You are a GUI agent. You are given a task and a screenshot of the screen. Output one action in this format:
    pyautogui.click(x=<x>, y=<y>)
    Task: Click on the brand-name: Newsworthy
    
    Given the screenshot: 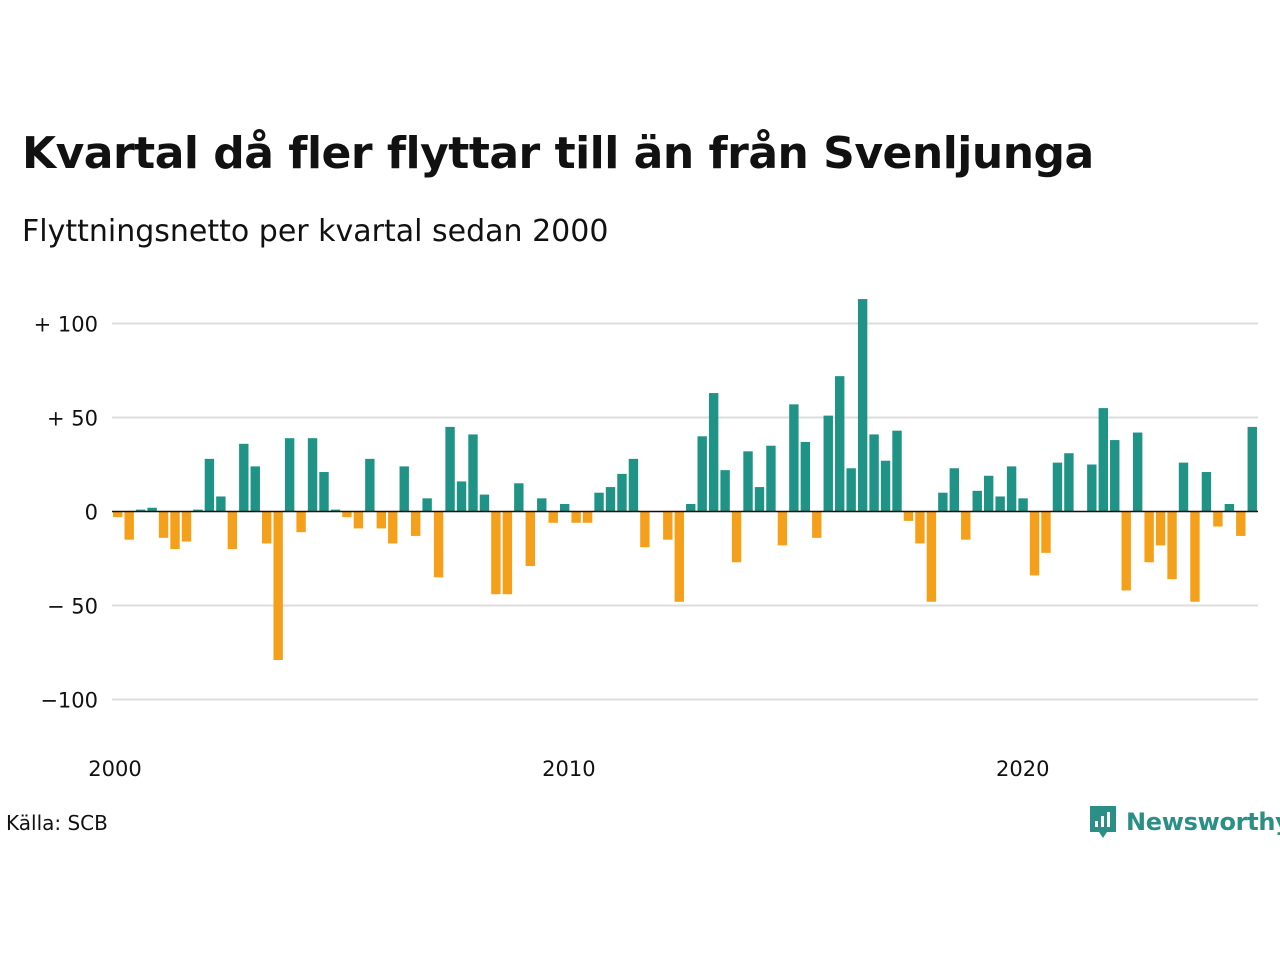 What is the action you would take?
    pyautogui.click(x=1203, y=822)
    